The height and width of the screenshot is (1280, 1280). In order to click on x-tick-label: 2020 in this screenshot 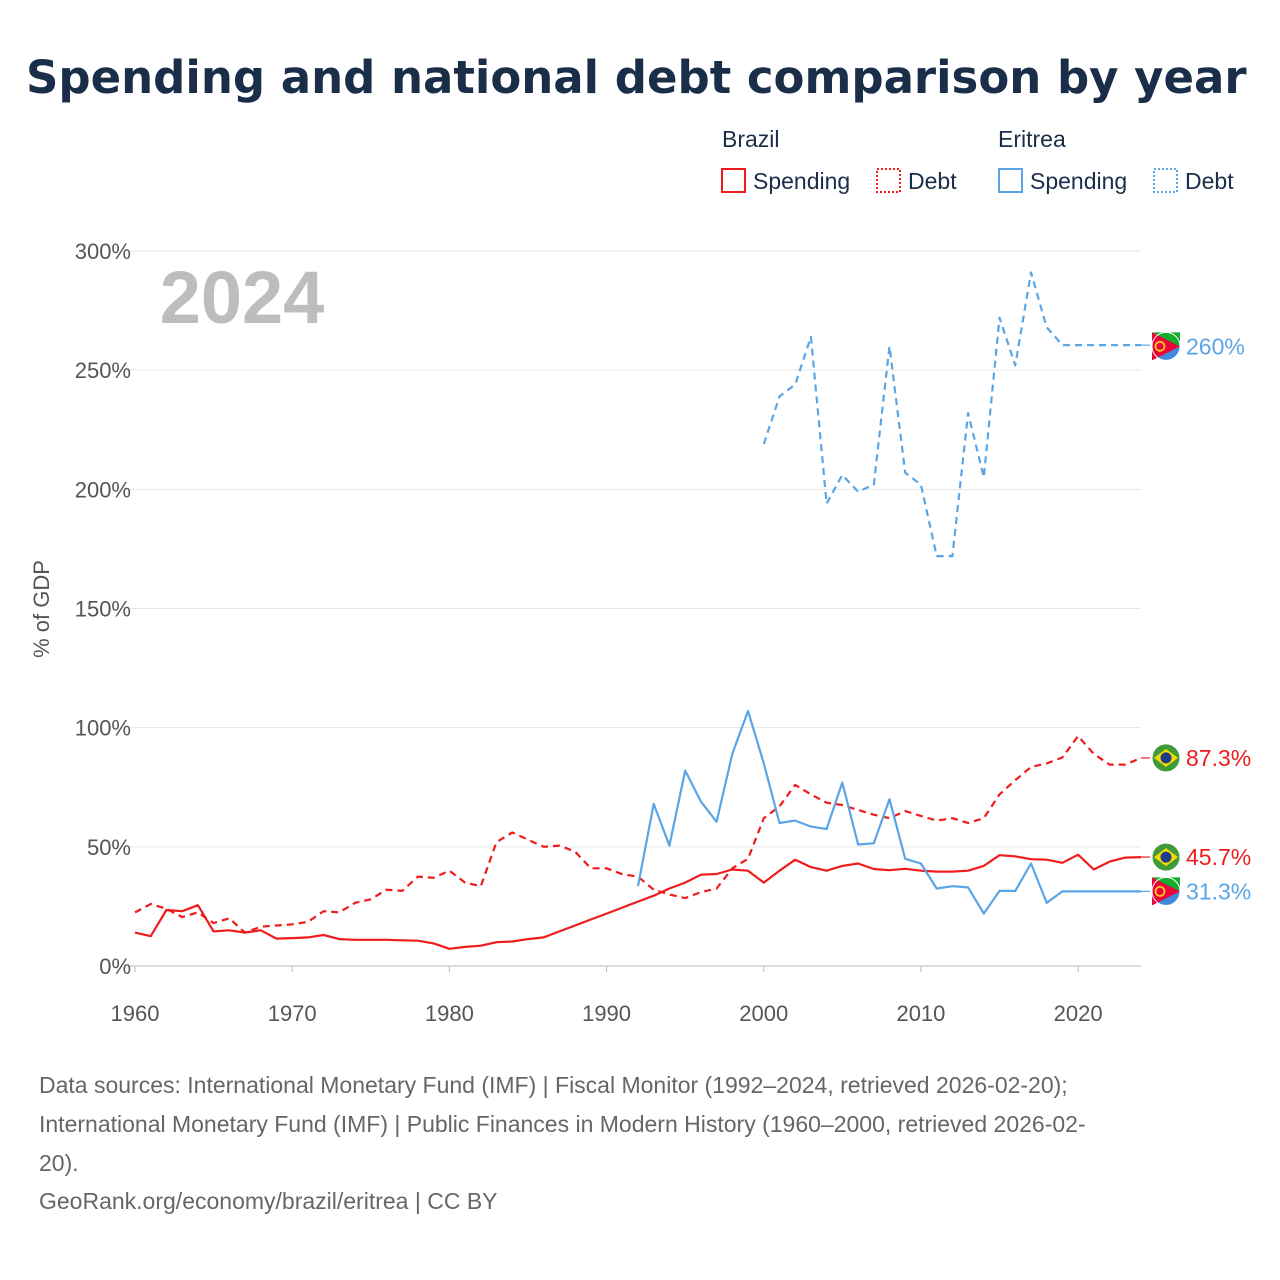, I will do `click(1078, 1013)`.